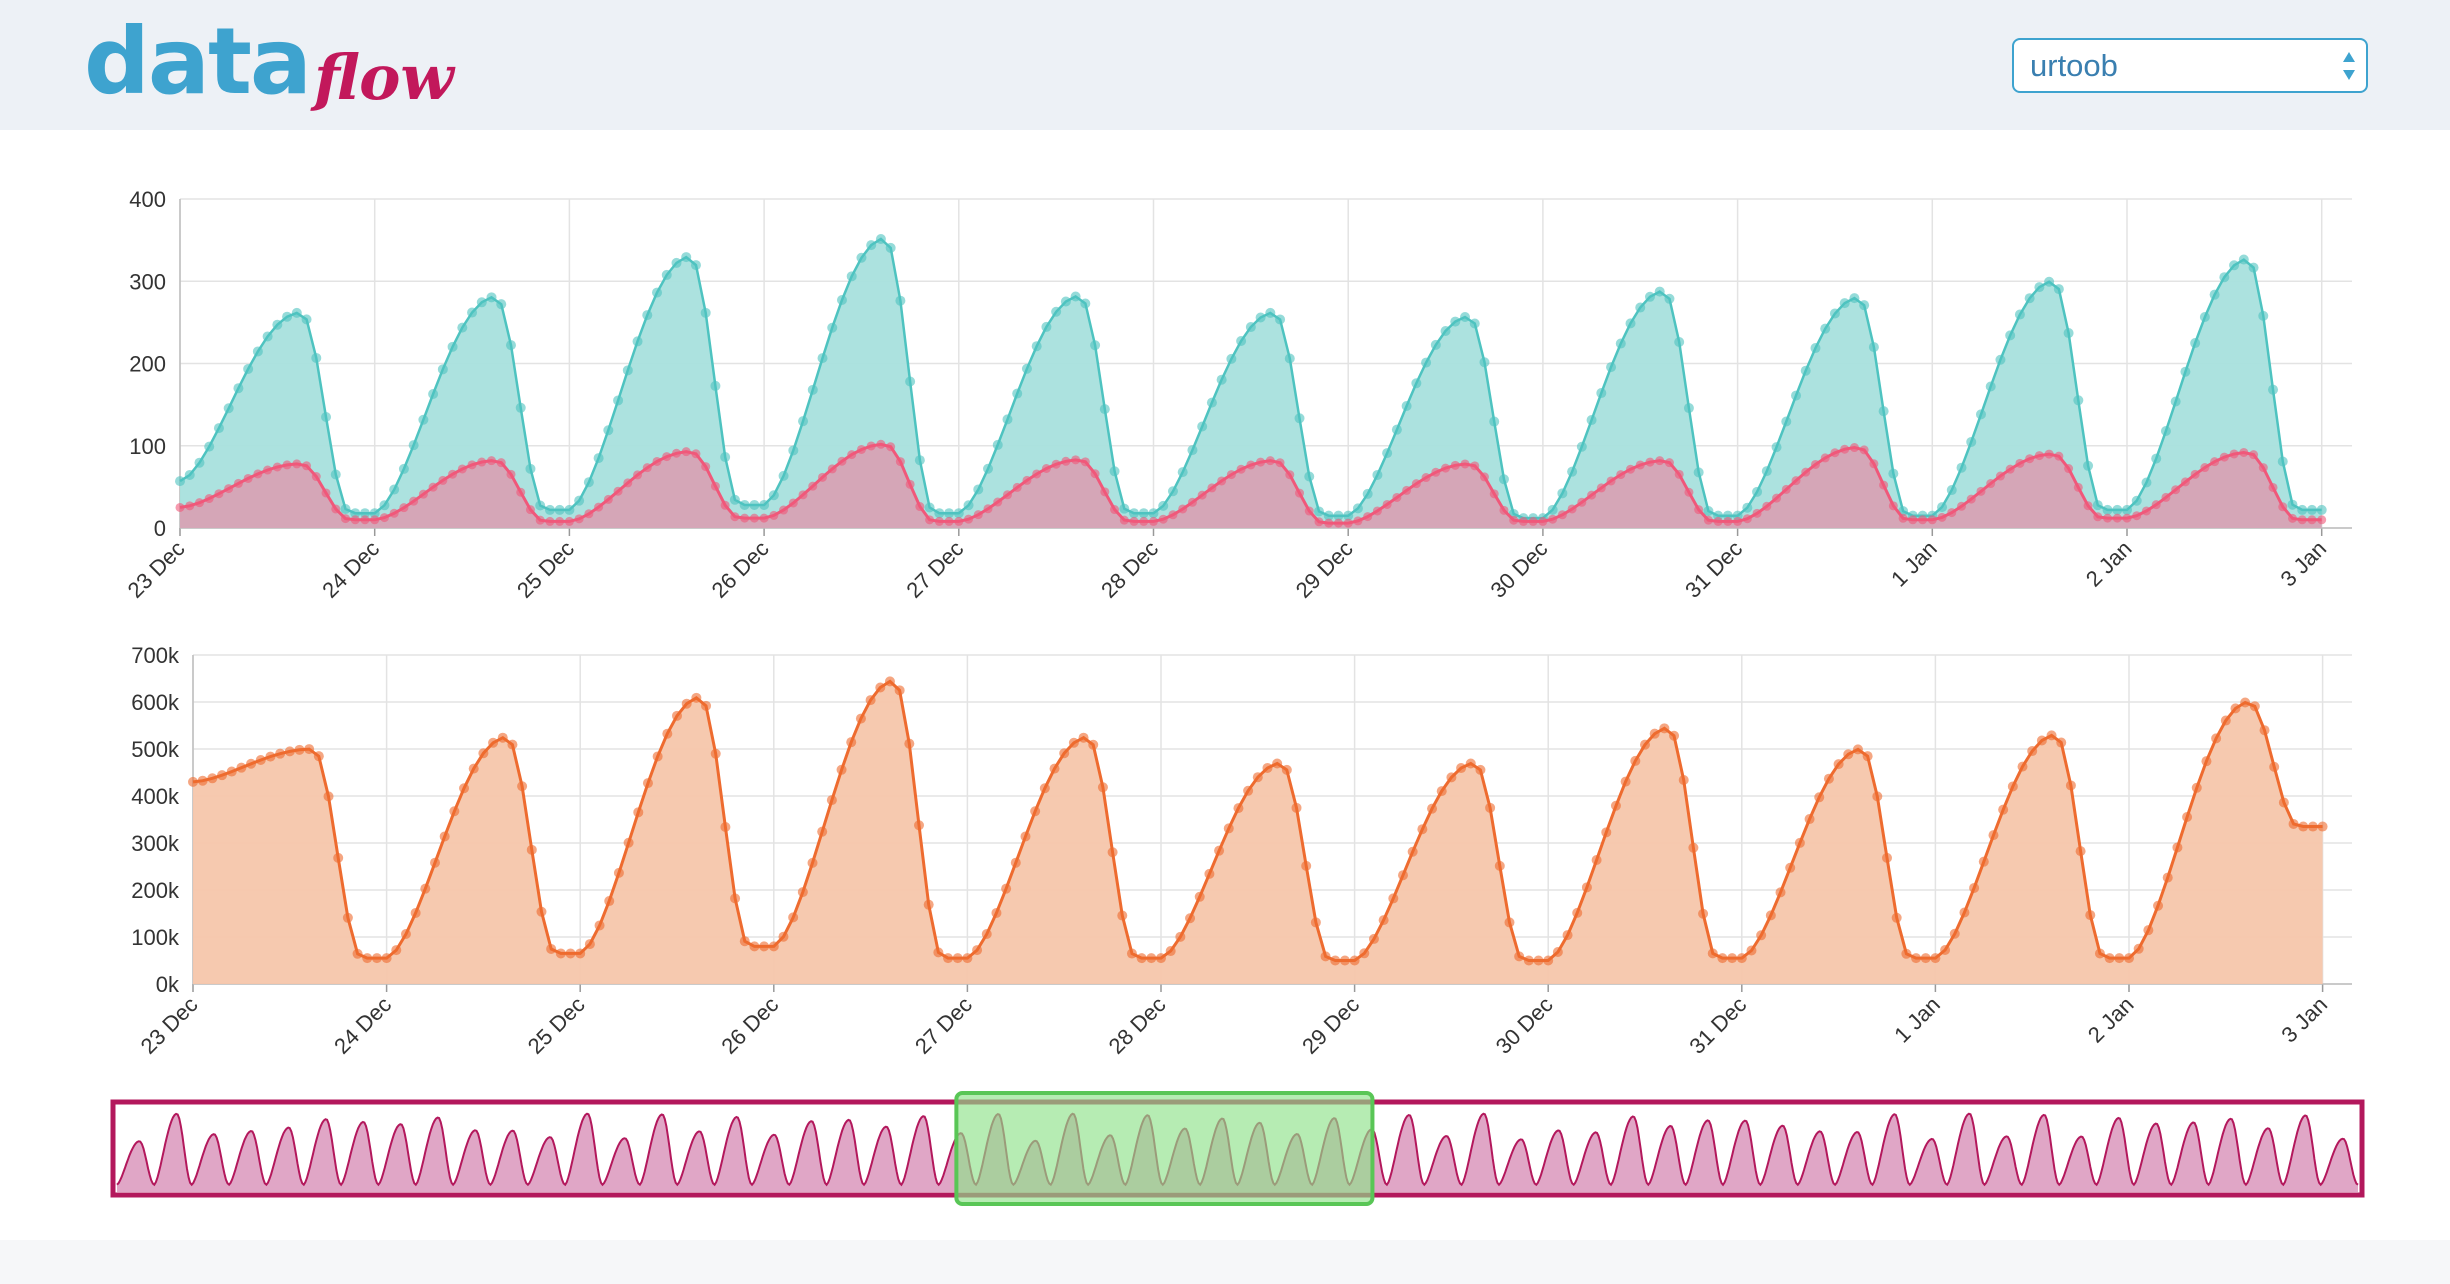  Describe the element at coordinates (1251, 483) in the screenshot. I see `series-points` at that location.